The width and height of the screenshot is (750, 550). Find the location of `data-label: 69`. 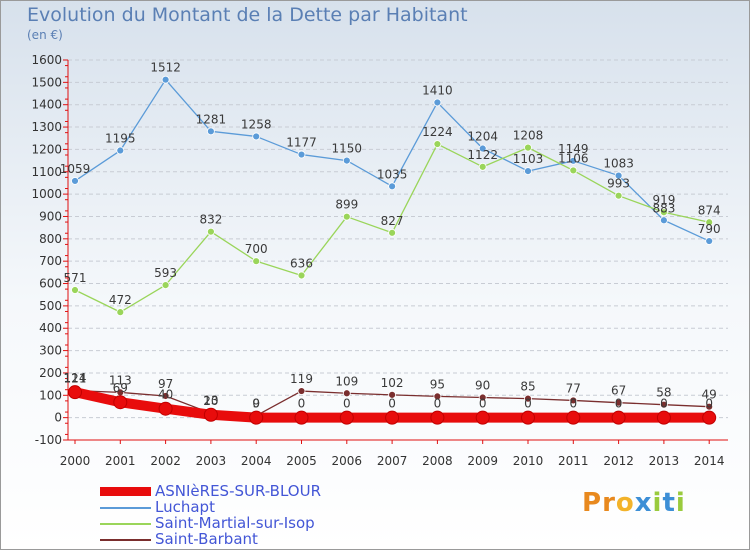

data-label: 69 is located at coordinates (120, 388).